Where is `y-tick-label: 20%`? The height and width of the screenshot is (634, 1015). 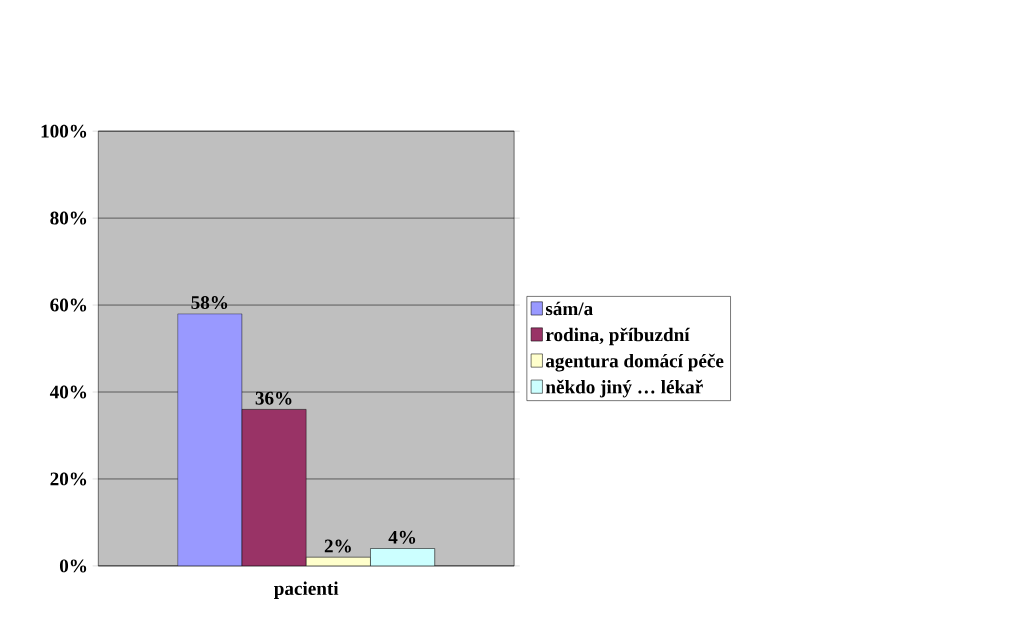 y-tick-label: 20% is located at coordinates (68, 479).